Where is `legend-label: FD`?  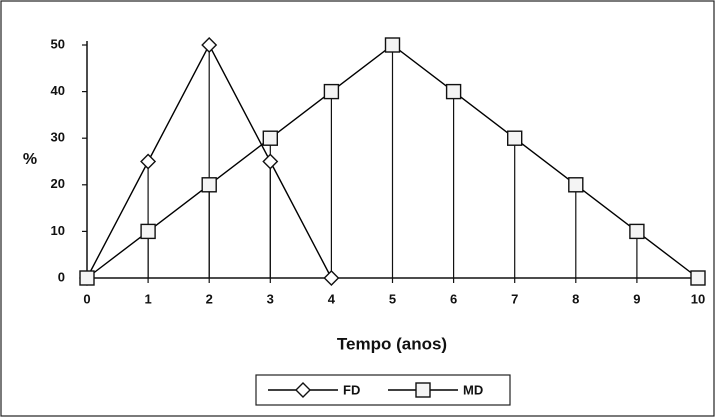
legend-label: FD is located at coordinates (351, 389).